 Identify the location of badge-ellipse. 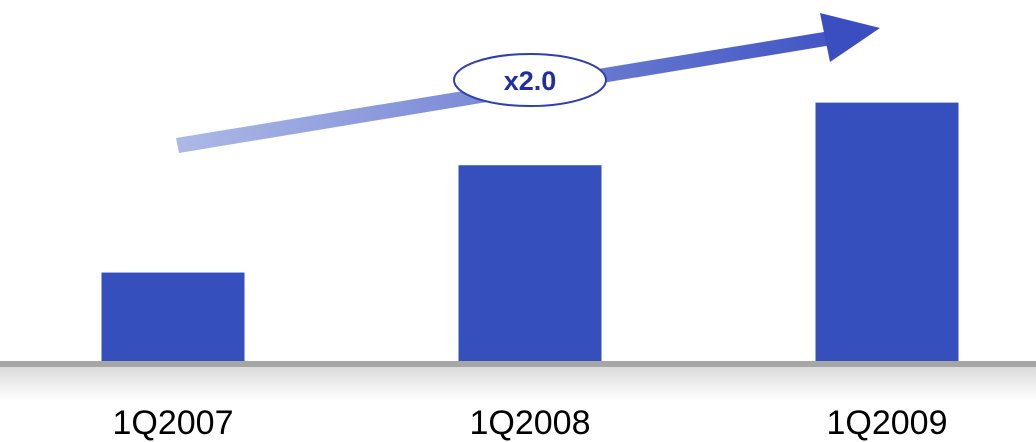
(530, 80).